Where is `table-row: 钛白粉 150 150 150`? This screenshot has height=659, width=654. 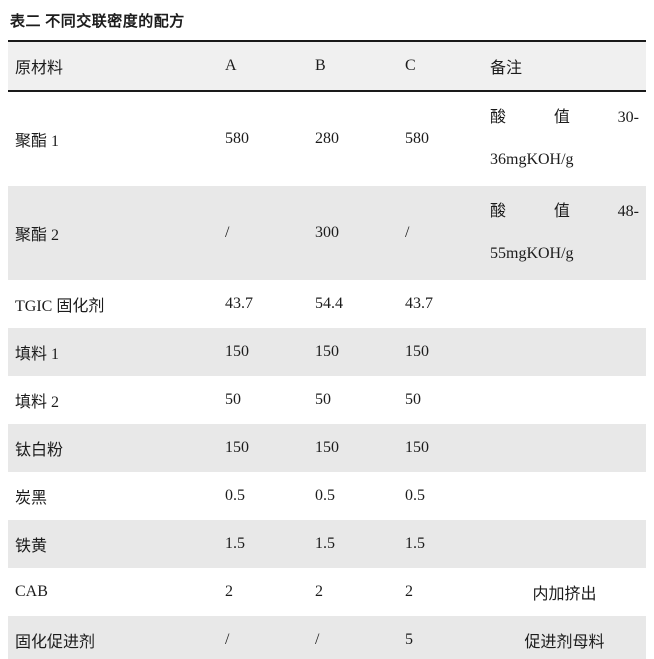
table-row: 钛白粉 150 150 150 is located at coordinates (327, 448).